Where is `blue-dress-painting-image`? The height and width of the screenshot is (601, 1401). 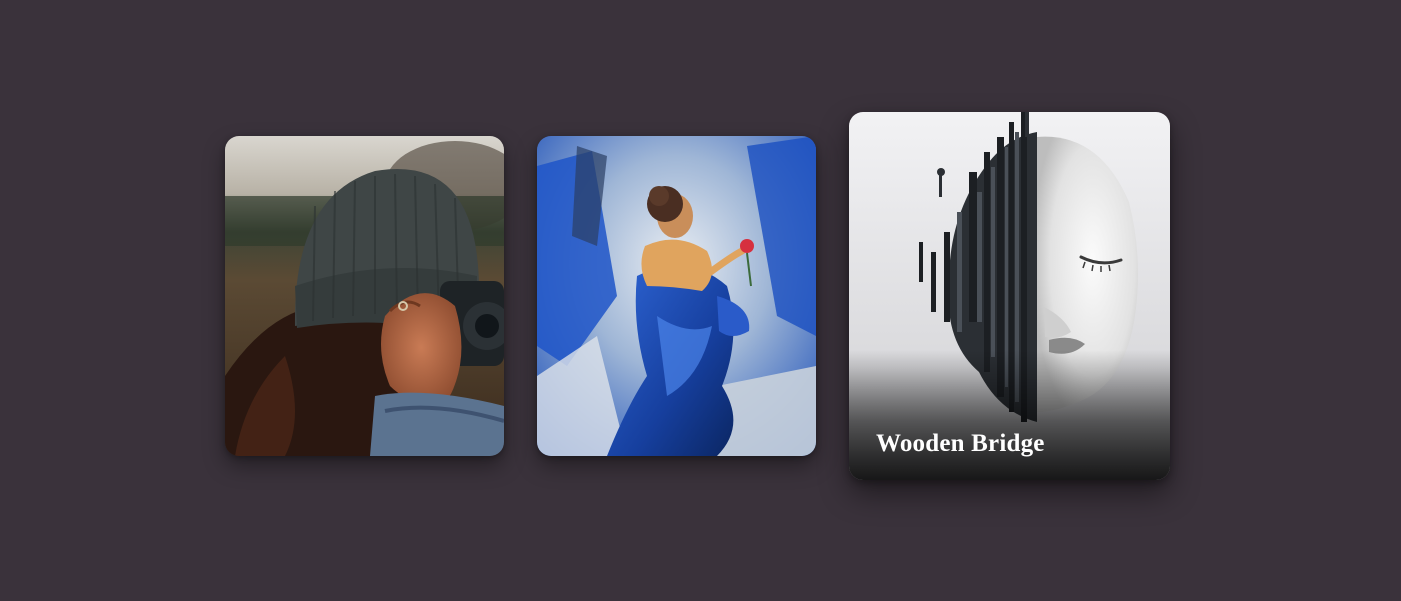
blue-dress-painting-image is located at coordinates (676, 296).